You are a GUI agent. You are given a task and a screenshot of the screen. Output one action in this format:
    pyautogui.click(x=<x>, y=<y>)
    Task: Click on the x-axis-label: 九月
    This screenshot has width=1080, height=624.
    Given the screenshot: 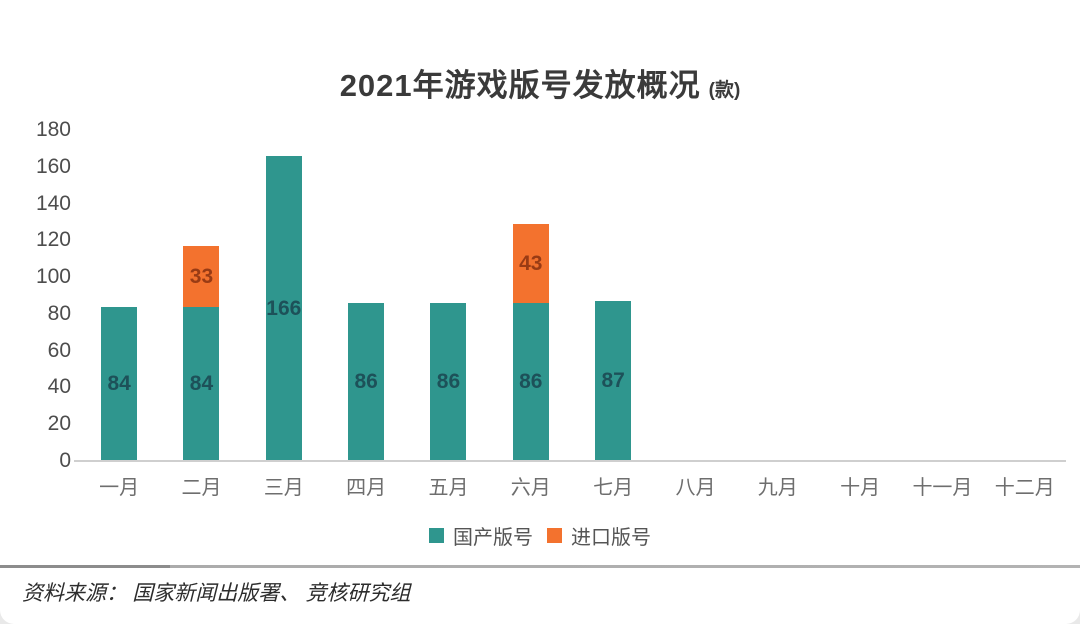 What is the action you would take?
    pyautogui.click(x=777, y=488)
    